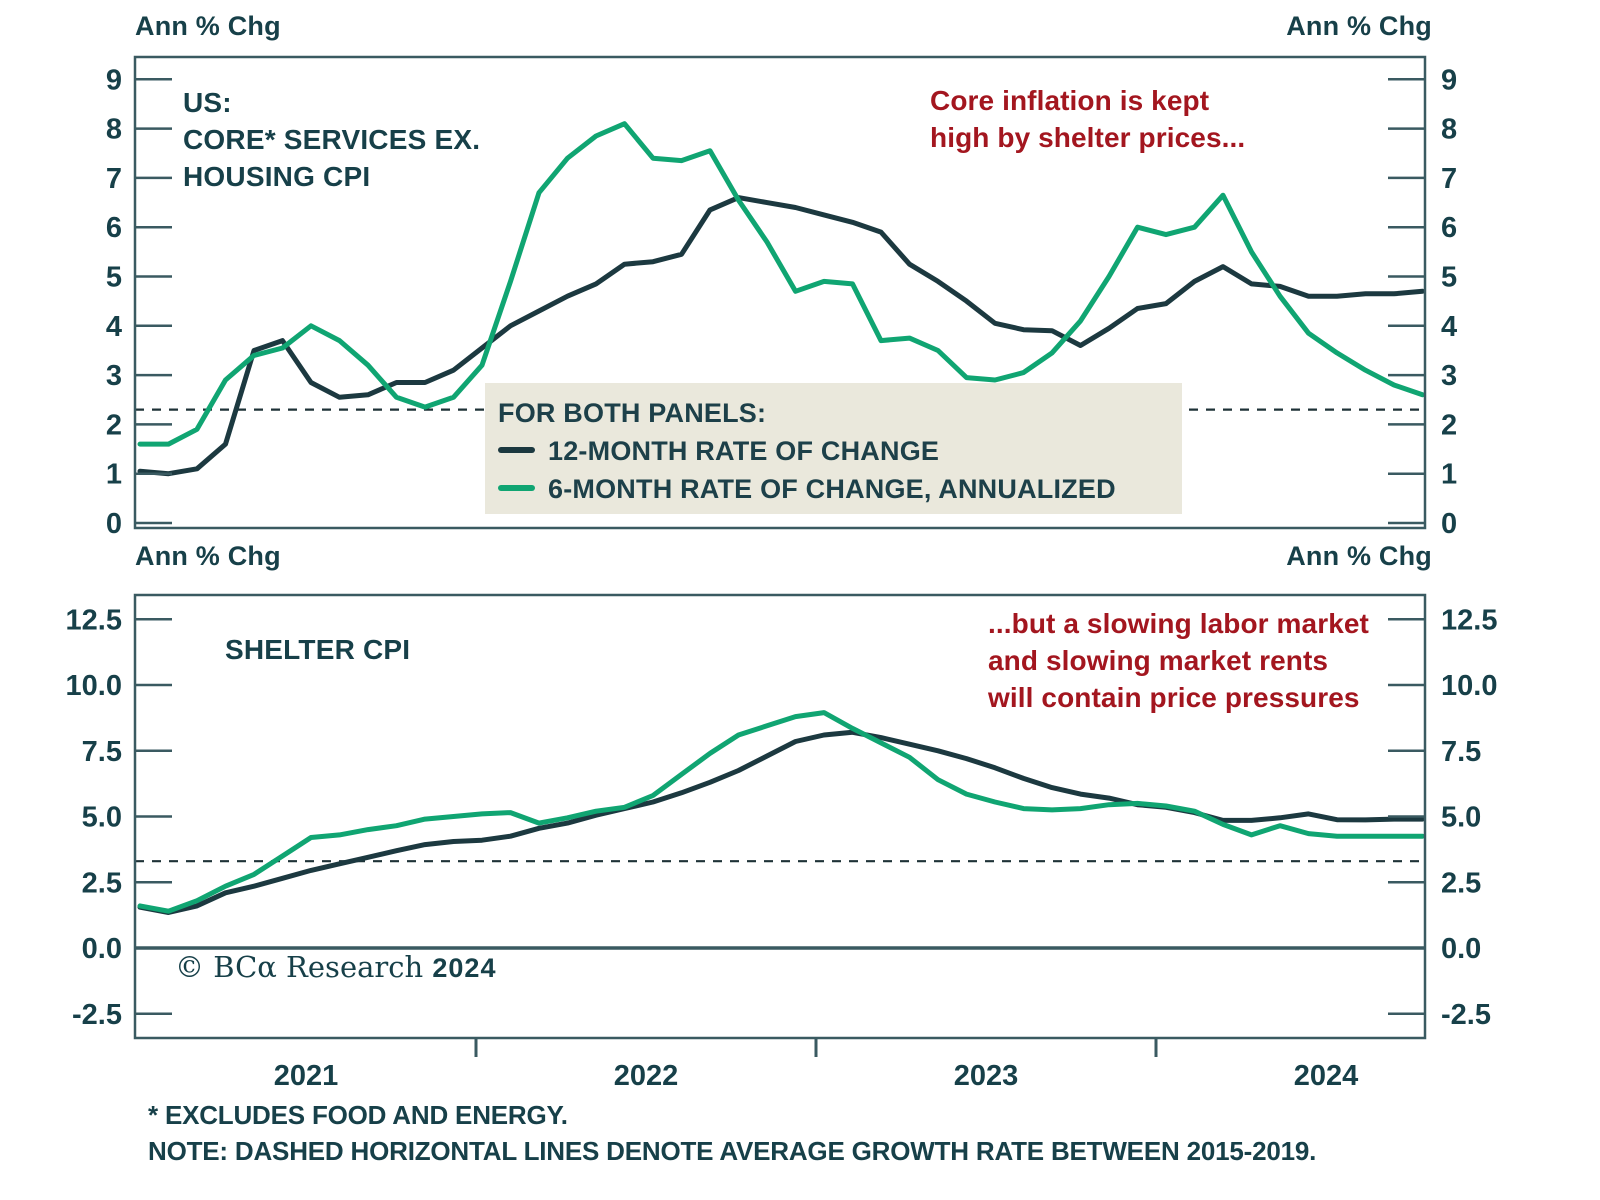 The width and height of the screenshot is (1600, 1200). What do you see at coordinates (1469, 686) in the screenshot?
I see `y-tick-label-right: 10.0` at bounding box center [1469, 686].